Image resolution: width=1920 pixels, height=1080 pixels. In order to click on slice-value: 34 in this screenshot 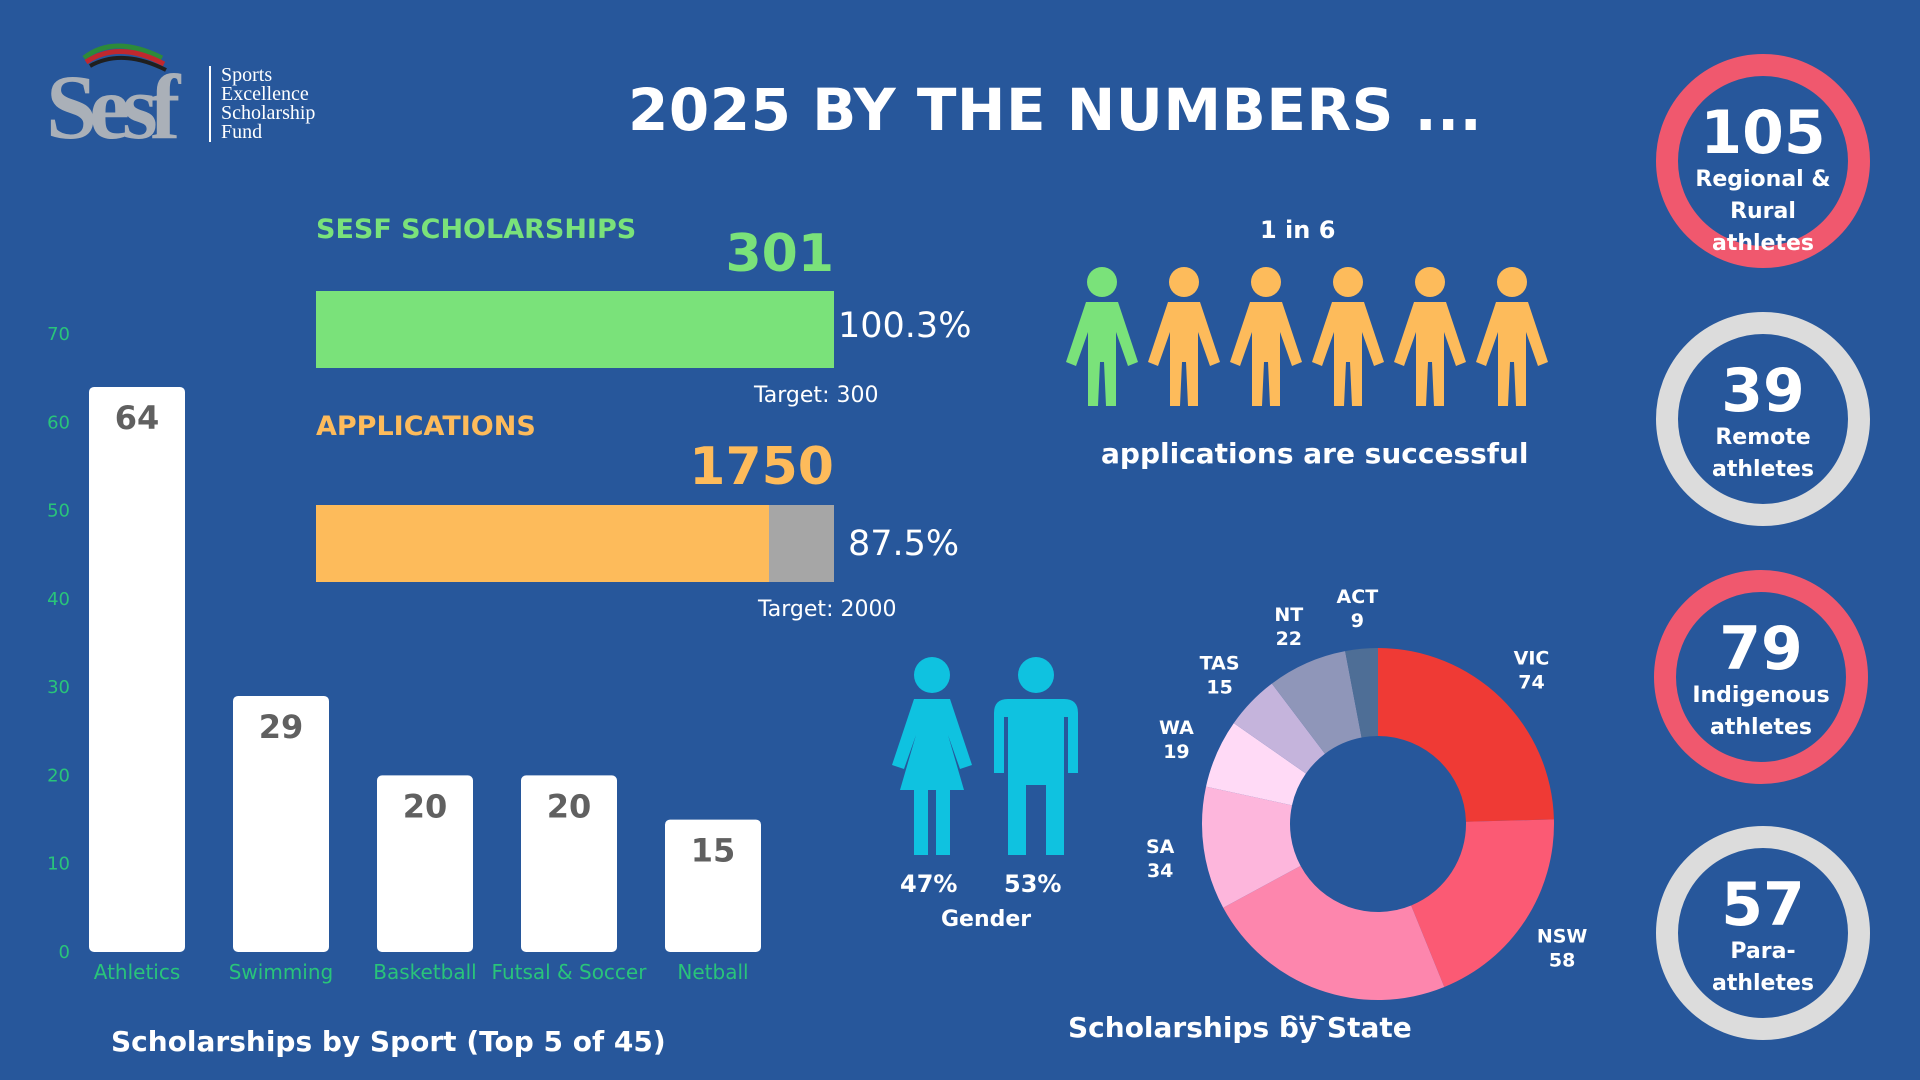, I will do `click(1160, 871)`.